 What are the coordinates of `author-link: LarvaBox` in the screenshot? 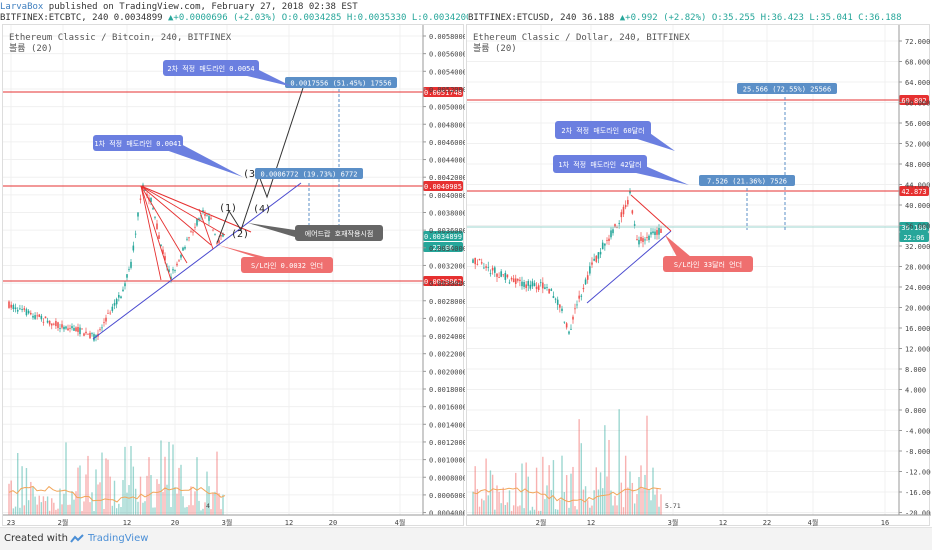 It's located at (22, 7).